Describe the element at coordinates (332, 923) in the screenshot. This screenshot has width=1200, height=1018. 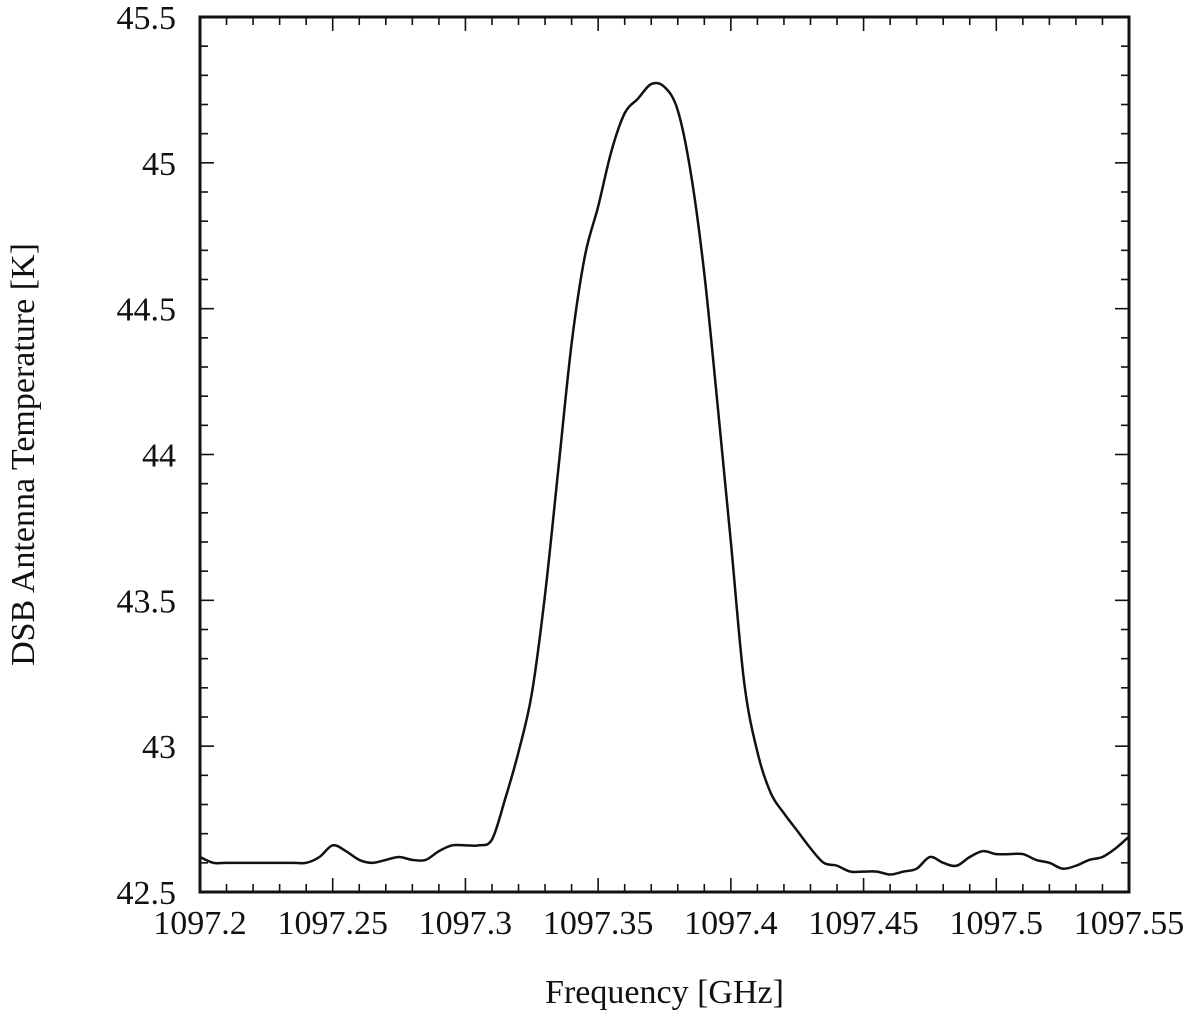
I see `x-tick-label: 1097.25` at that location.